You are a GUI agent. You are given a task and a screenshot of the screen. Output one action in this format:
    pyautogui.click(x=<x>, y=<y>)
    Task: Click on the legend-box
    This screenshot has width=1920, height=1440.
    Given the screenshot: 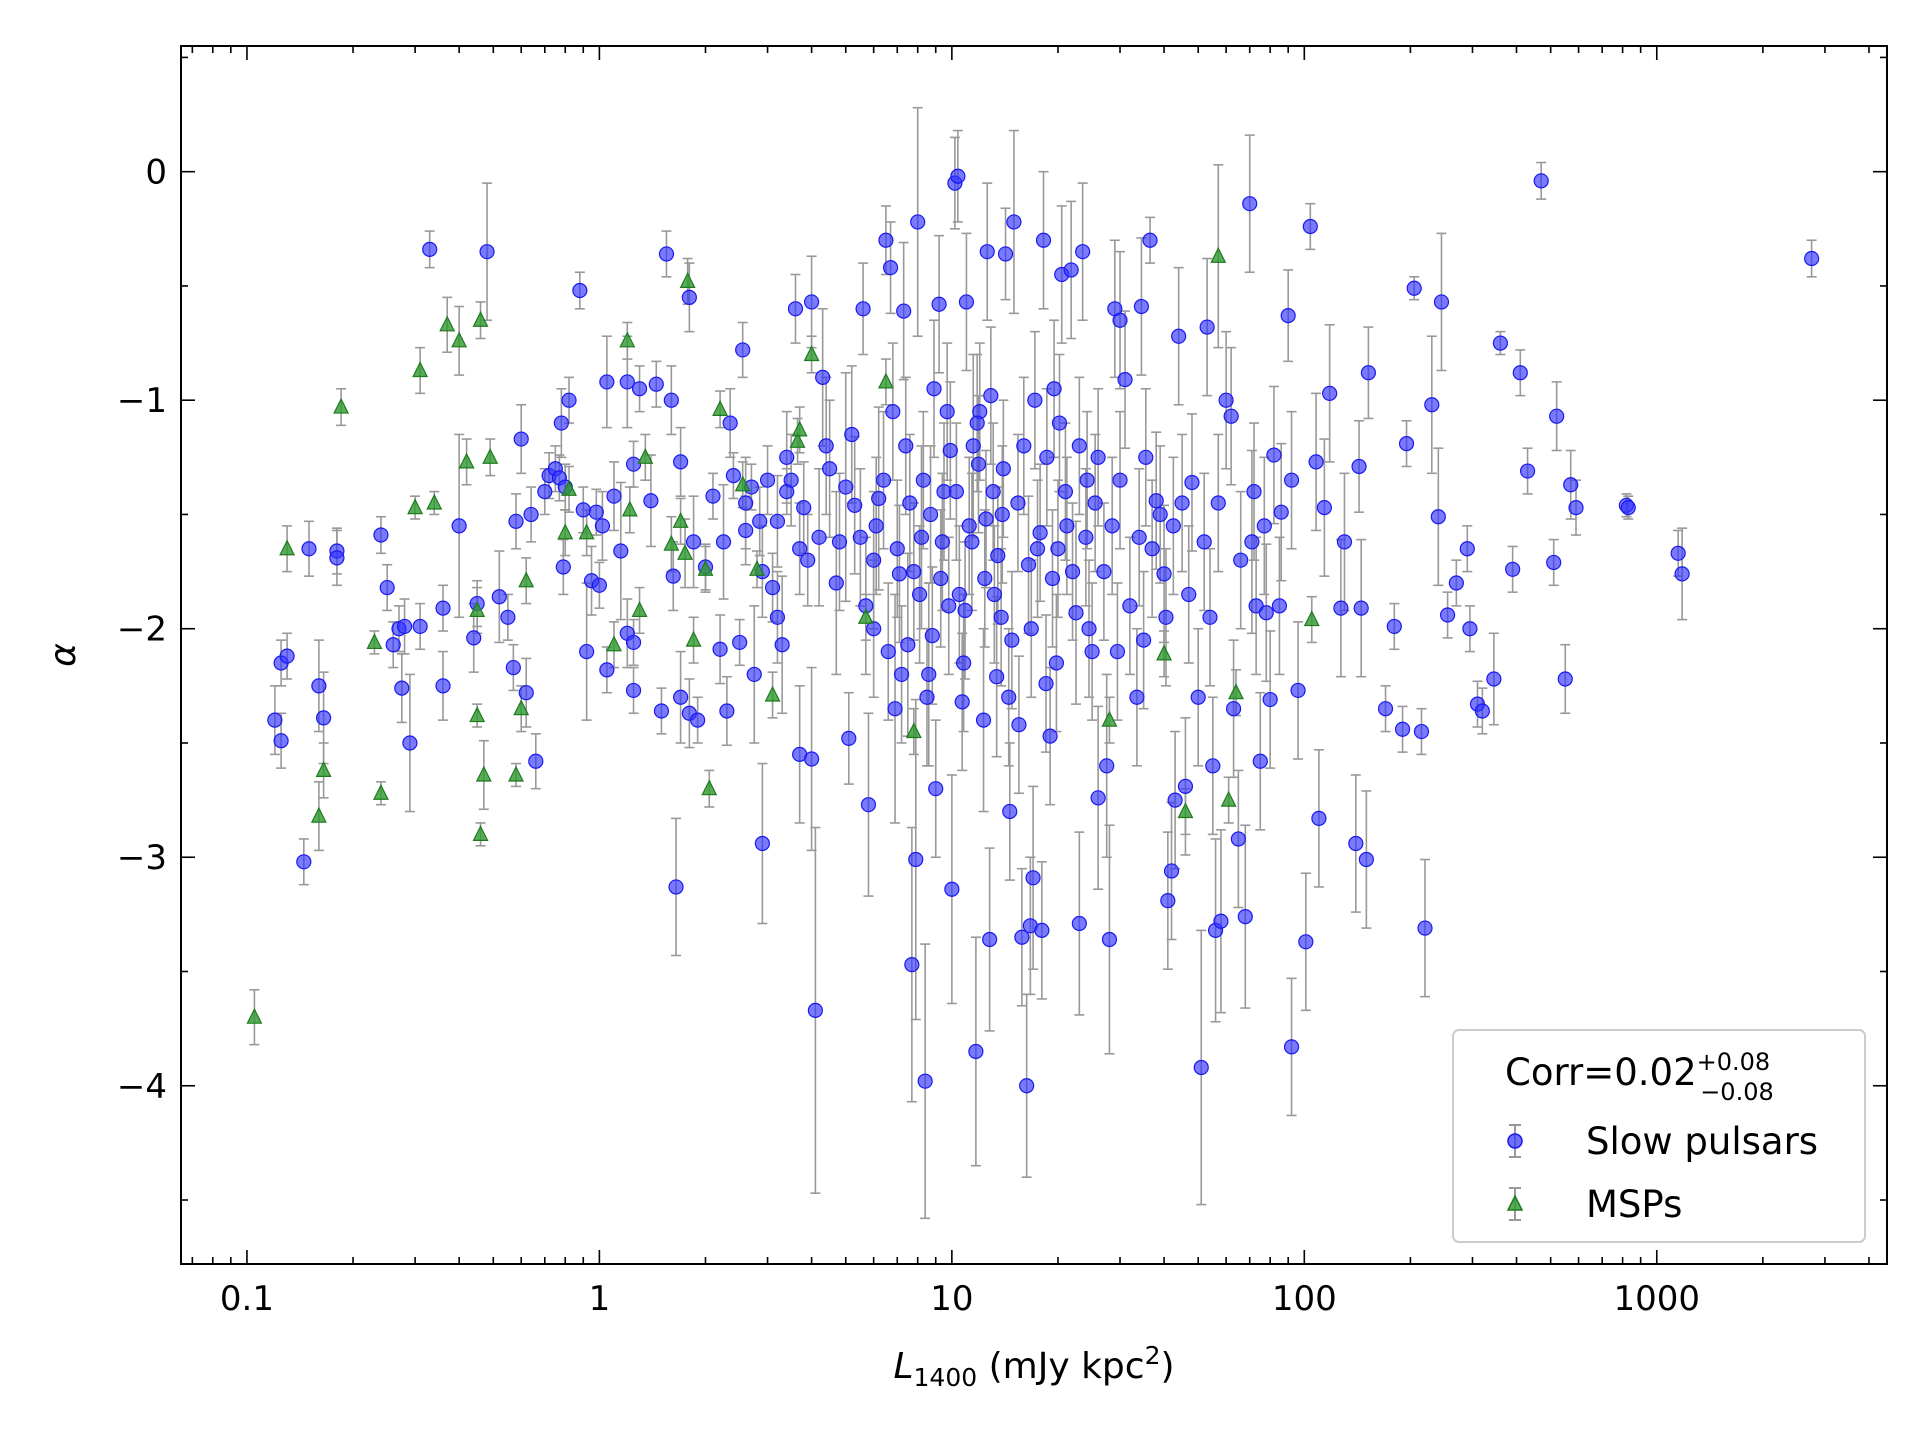 What is the action you would take?
    pyautogui.click(x=1659, y=1136)
    